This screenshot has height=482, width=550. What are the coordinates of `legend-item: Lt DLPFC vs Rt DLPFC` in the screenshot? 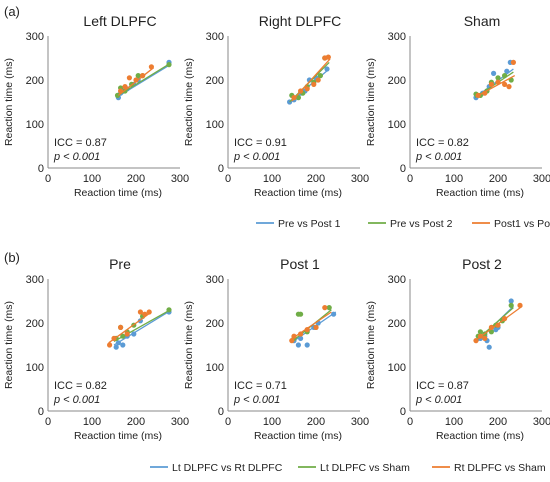 It's located at (216, 468).